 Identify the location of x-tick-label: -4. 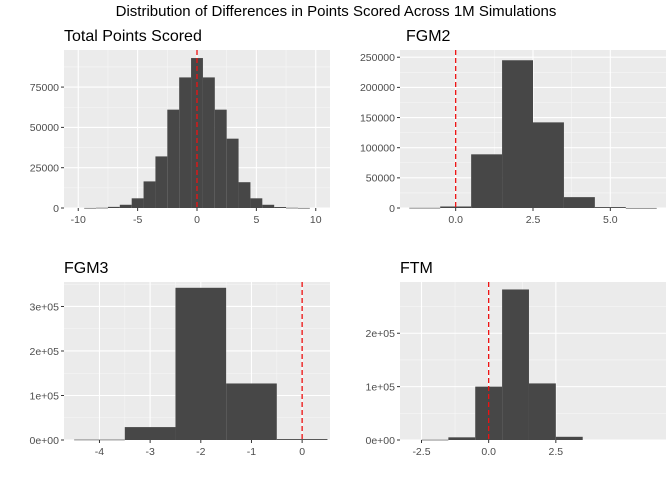
(99, 452).